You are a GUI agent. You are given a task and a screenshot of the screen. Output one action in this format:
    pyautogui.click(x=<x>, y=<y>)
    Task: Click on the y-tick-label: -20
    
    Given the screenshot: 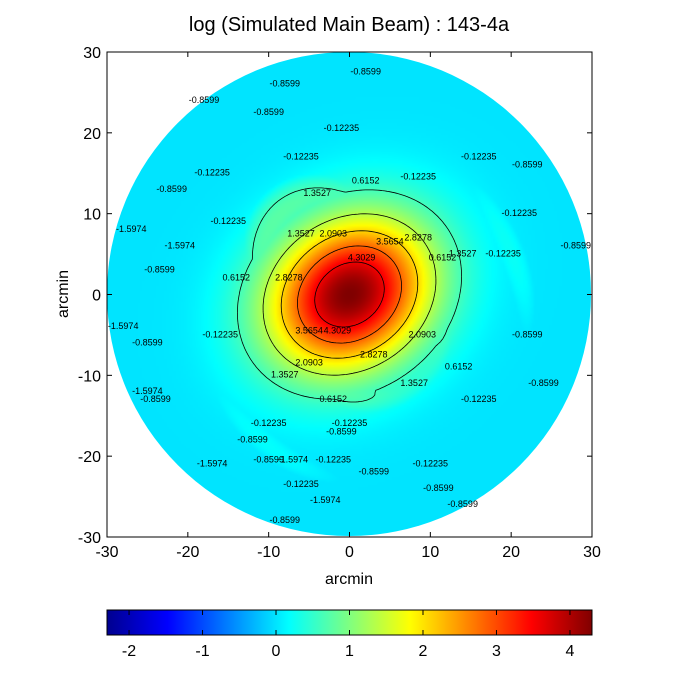 What is the action you would take?
    pyautogui.click(x=89, y=457)
    